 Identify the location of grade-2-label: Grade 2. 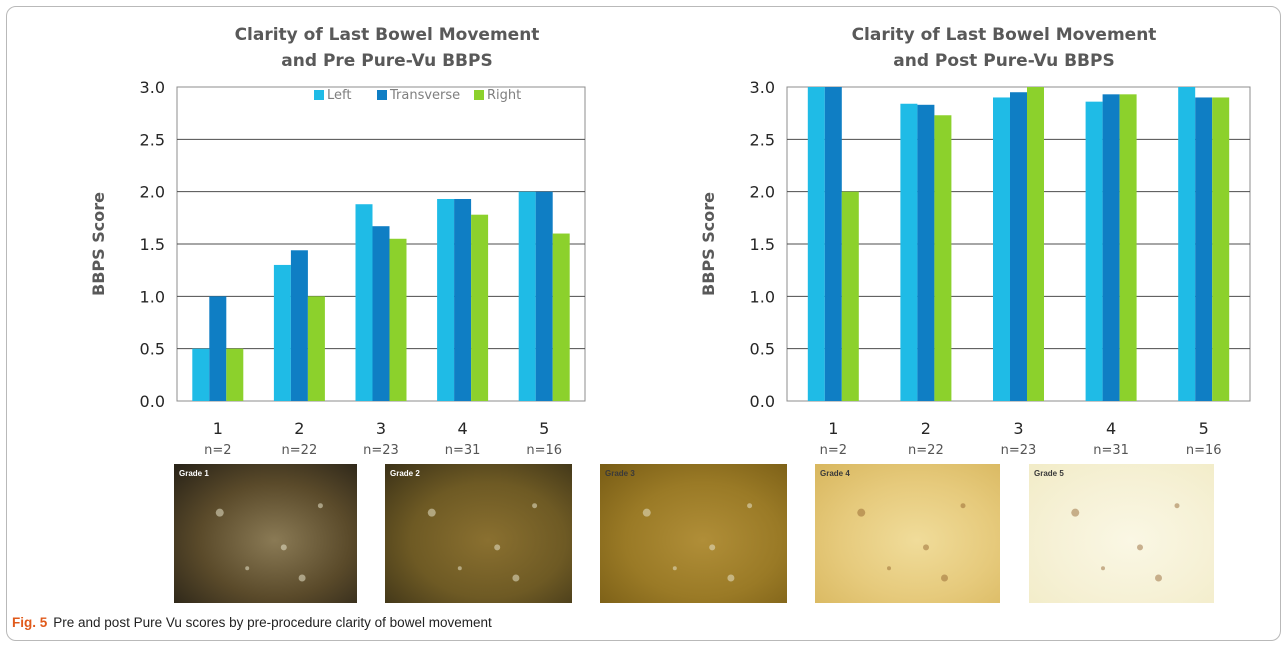
(405, 473).